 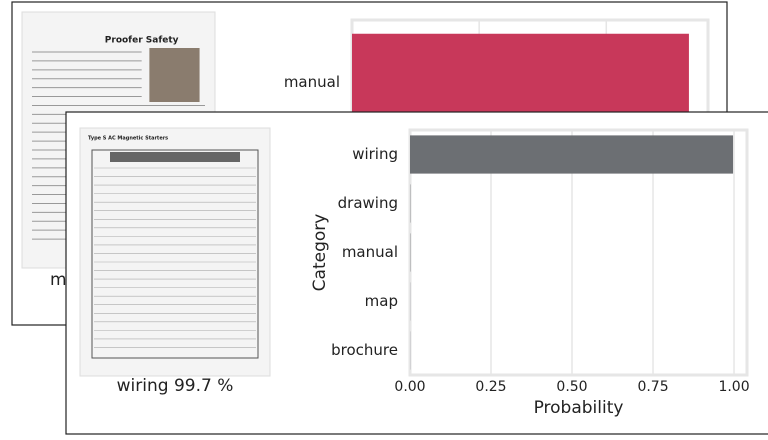 I want to click on x-tick-label: 0.00, so click(x=409, y=387).